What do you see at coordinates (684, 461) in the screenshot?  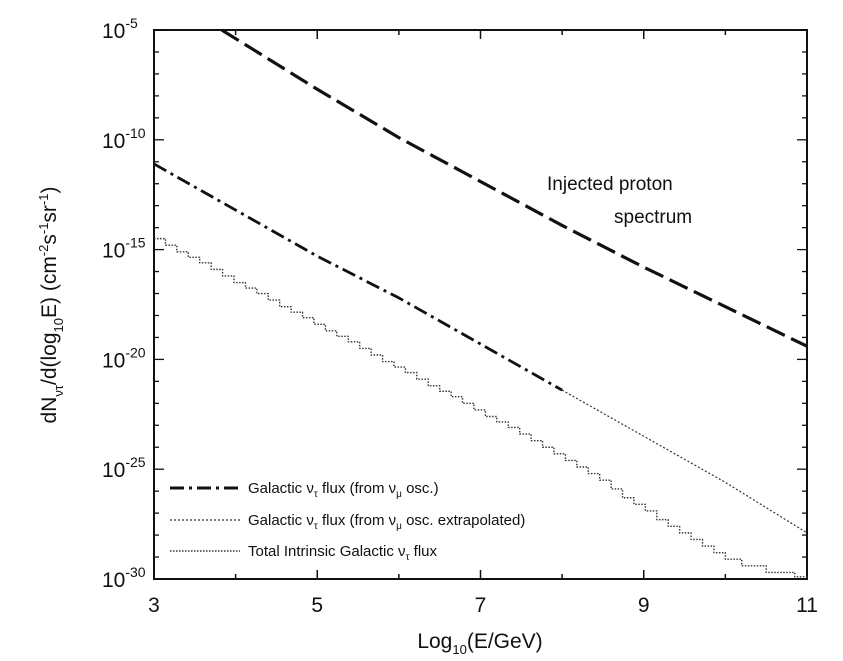 I see `series-line-dotted` at bounding box center [684, 461].